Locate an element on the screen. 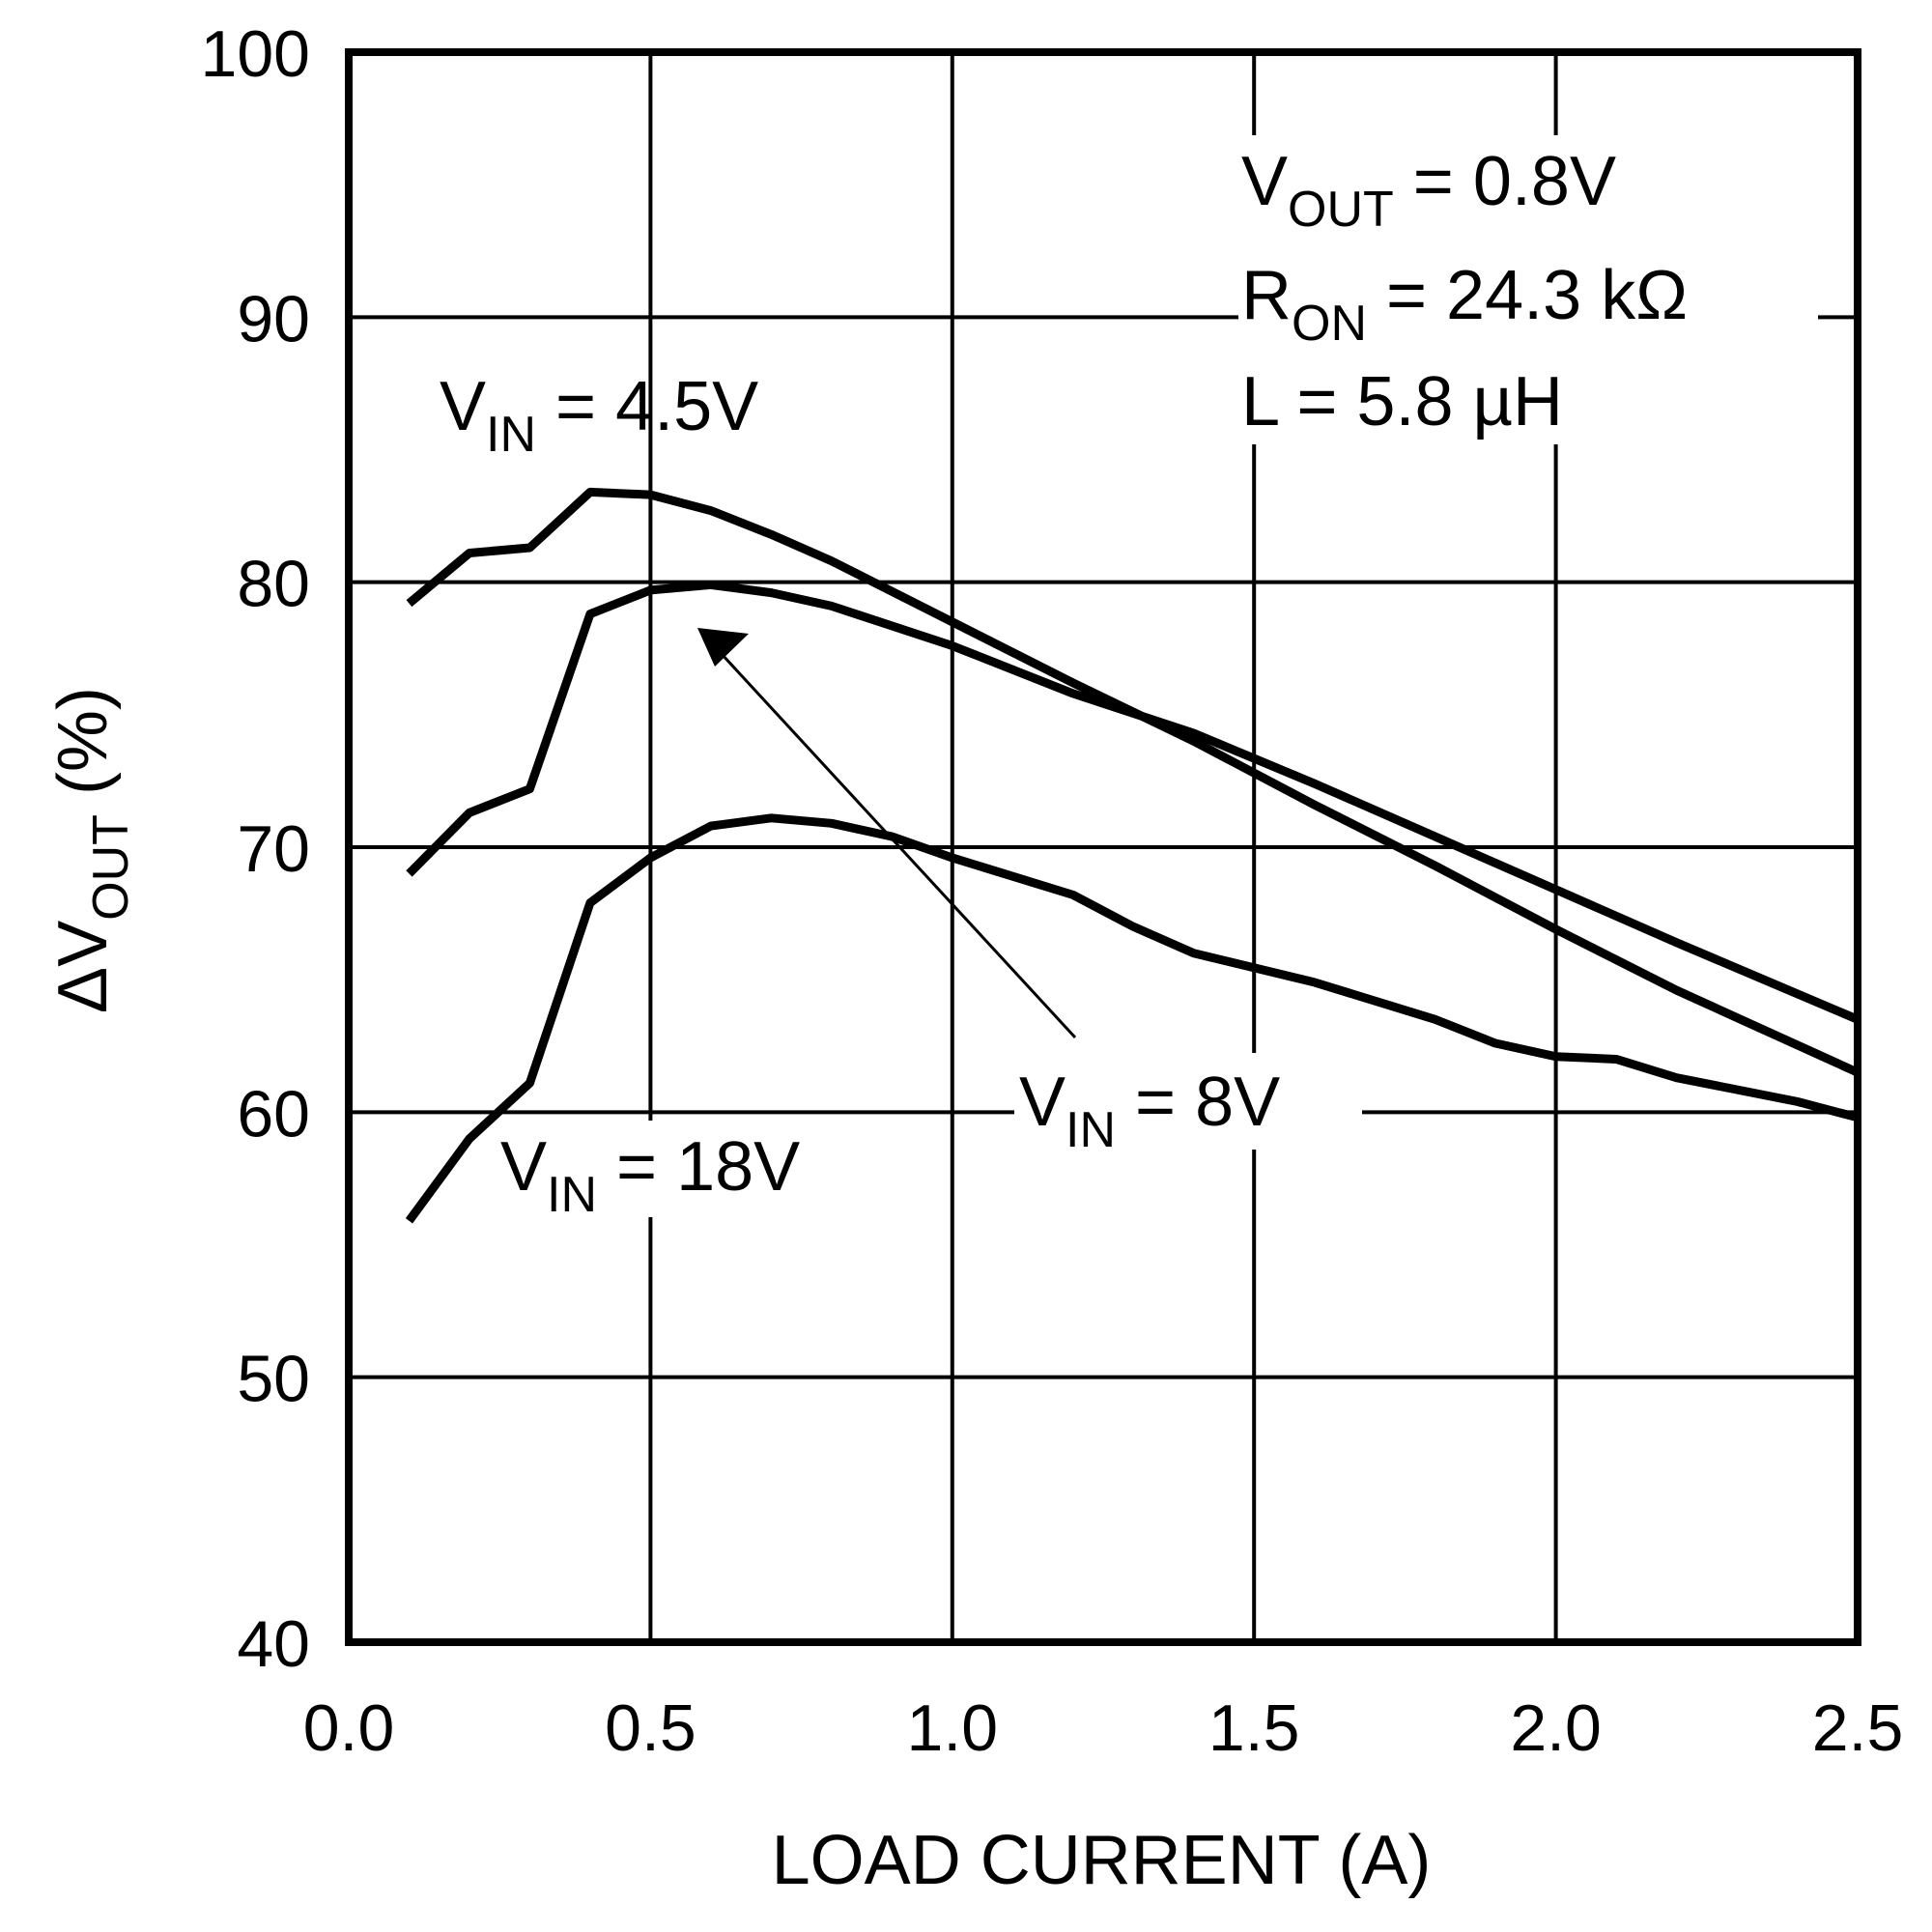 This screenshot has width=1932, height=1932. x-tick-label: 0.5 is located at coordinates (650, 1728).